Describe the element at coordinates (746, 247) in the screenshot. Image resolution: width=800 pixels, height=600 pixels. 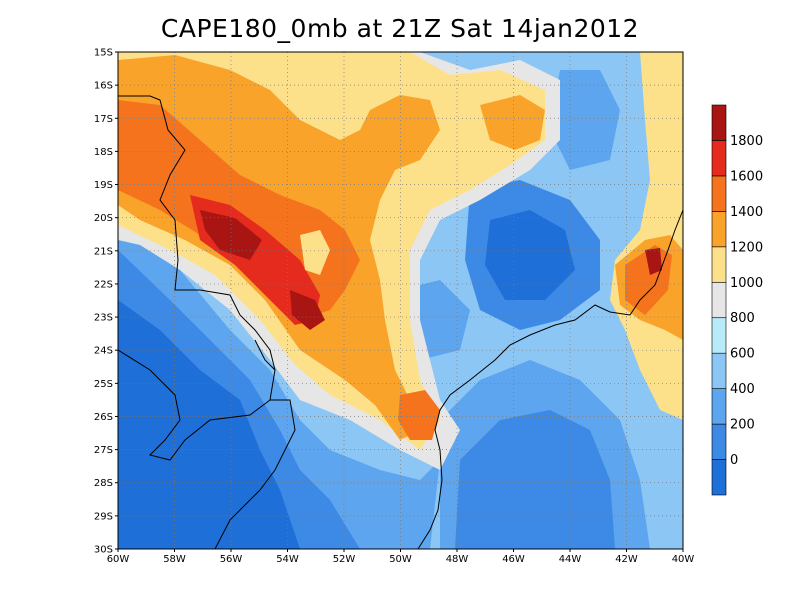
I see `colorbar-label: 1200` at that location.